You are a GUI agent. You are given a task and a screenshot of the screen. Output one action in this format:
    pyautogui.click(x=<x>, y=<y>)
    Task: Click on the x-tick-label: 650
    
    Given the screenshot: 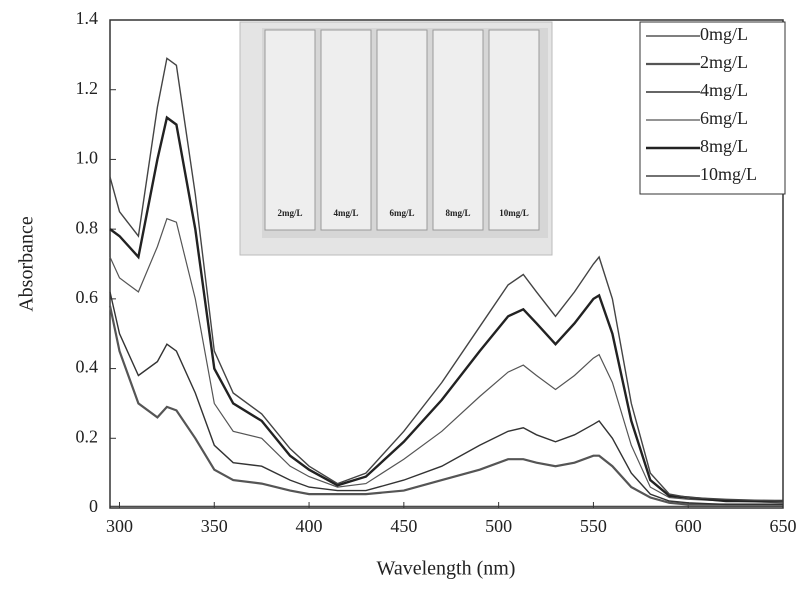 What is the action you would take?
    pyautogui.click(x=783, y=526)
    